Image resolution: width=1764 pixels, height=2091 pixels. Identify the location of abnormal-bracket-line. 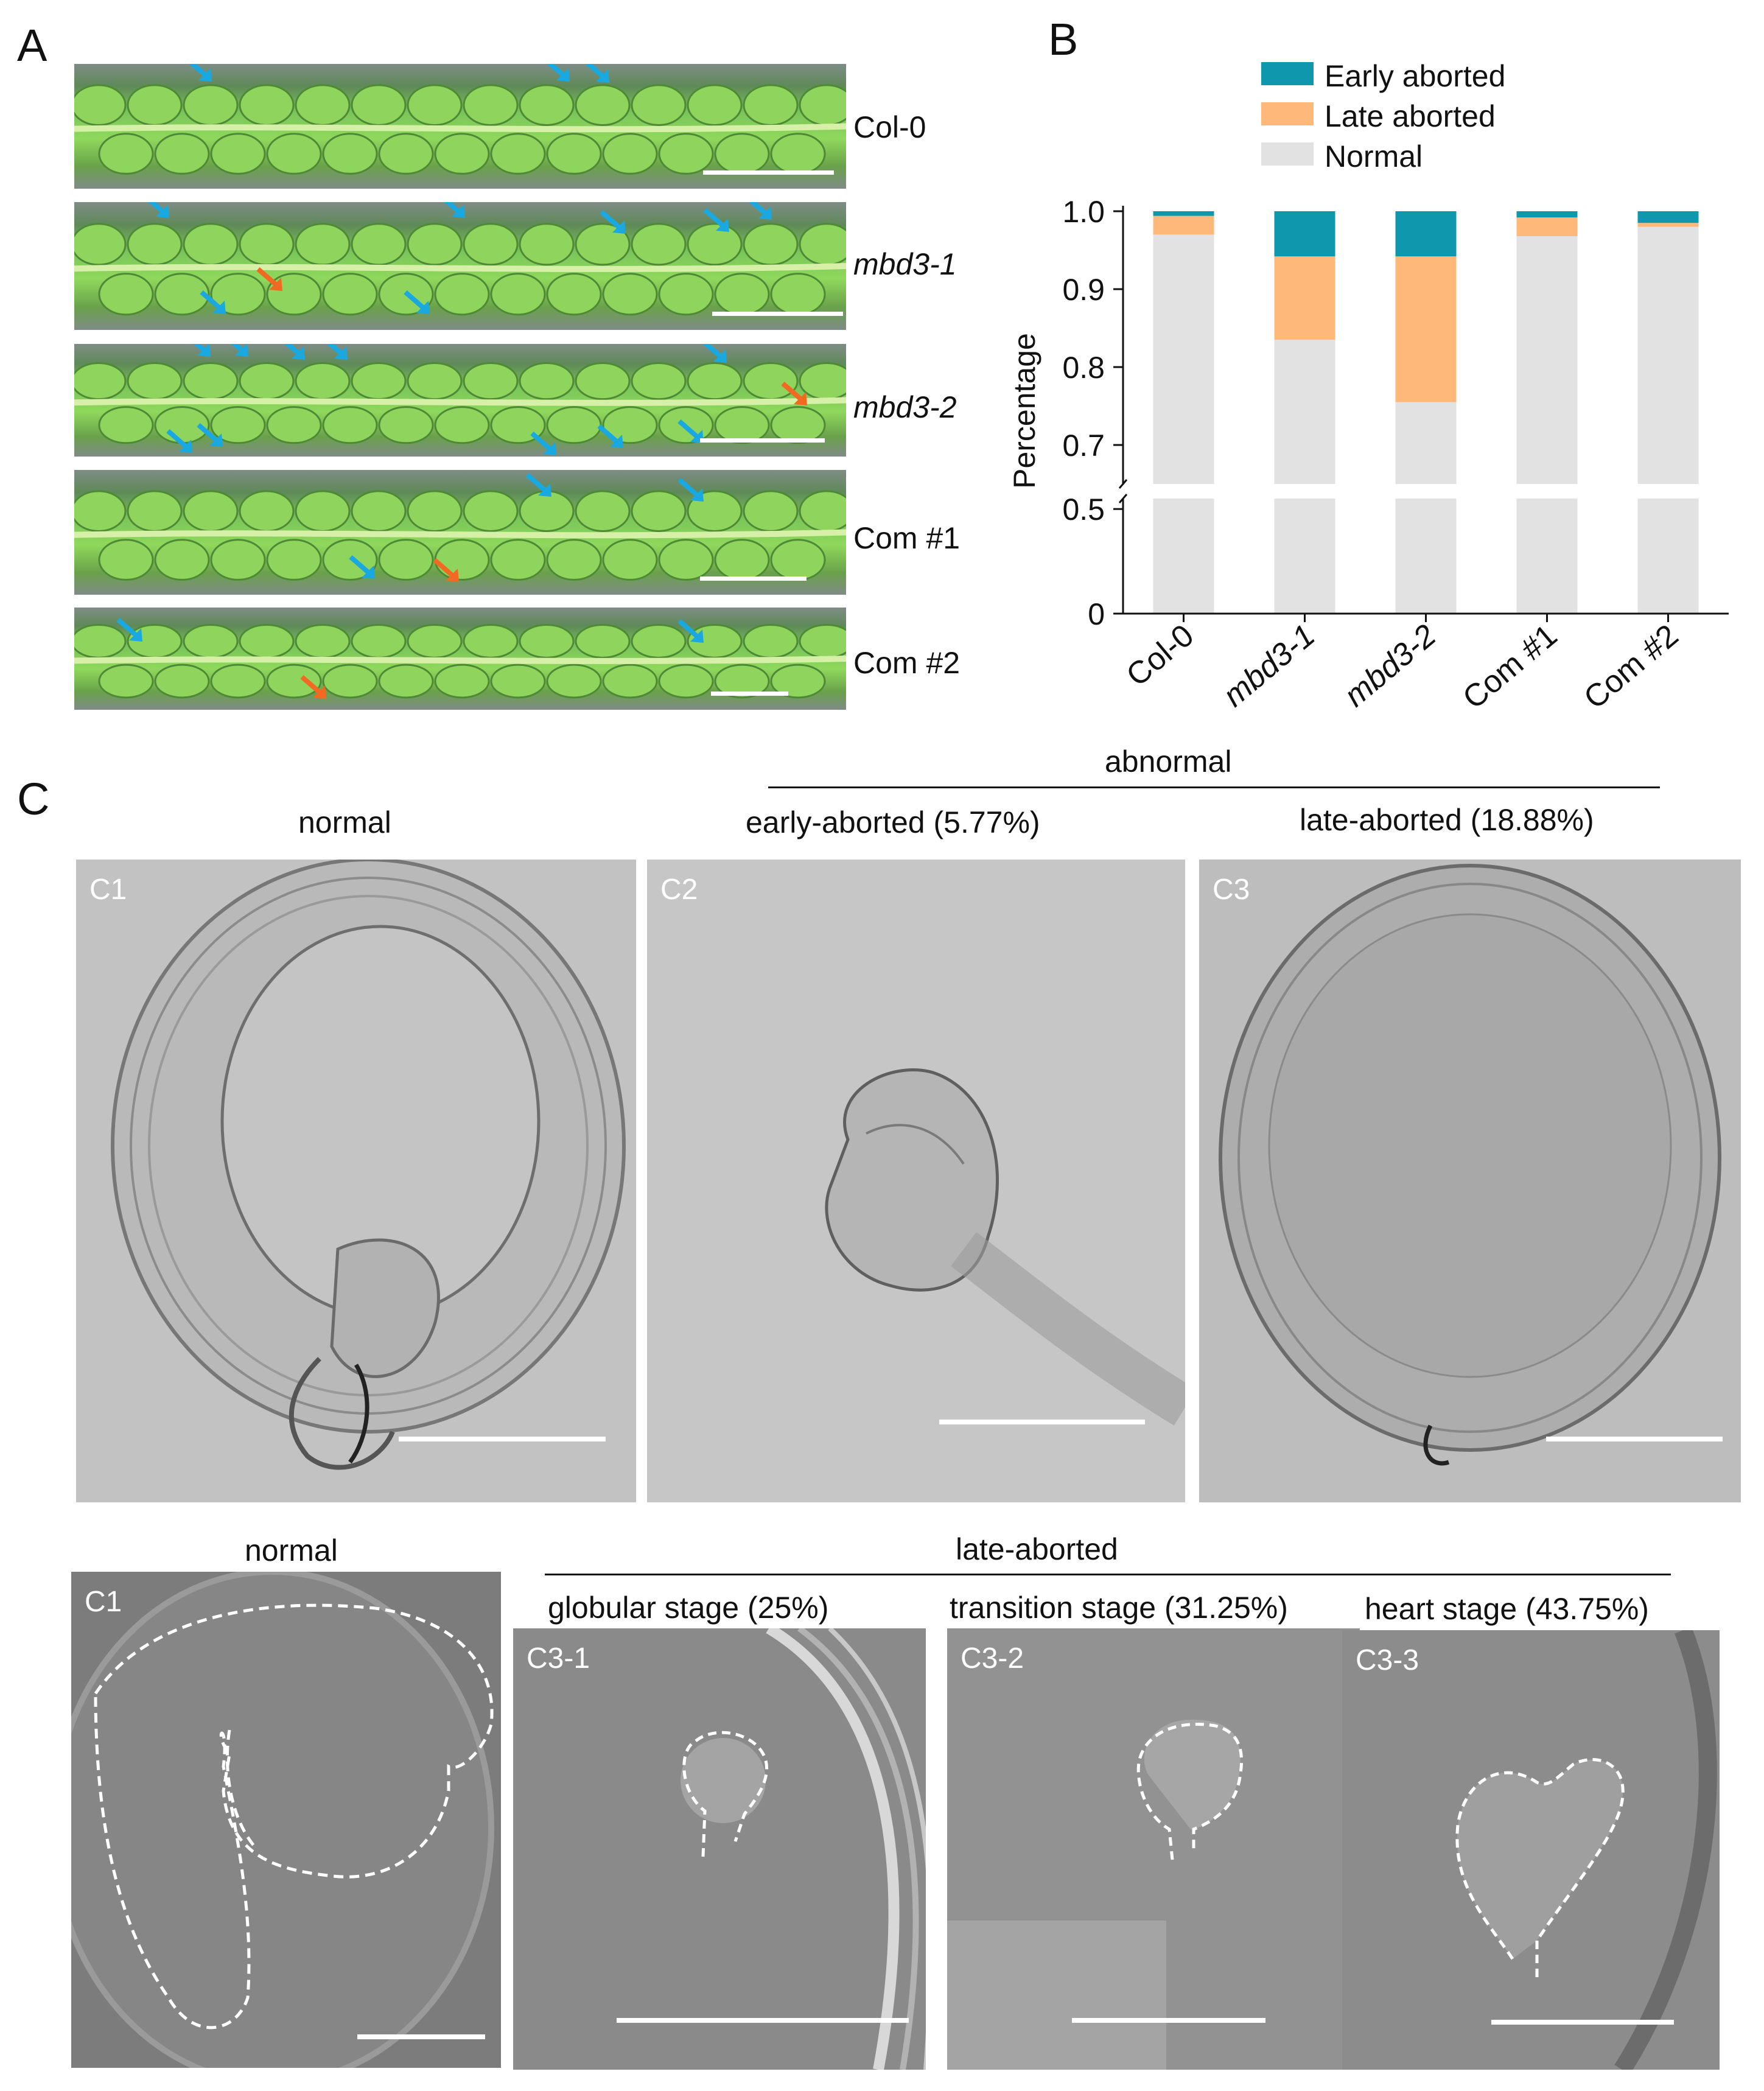
(1214, 787).